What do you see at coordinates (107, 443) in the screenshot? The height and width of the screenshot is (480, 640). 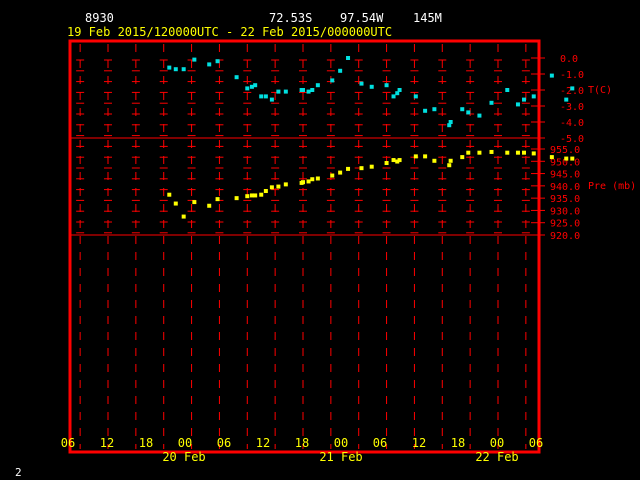 I see `time-tick-label: 12` at bounding box center [107, 443].